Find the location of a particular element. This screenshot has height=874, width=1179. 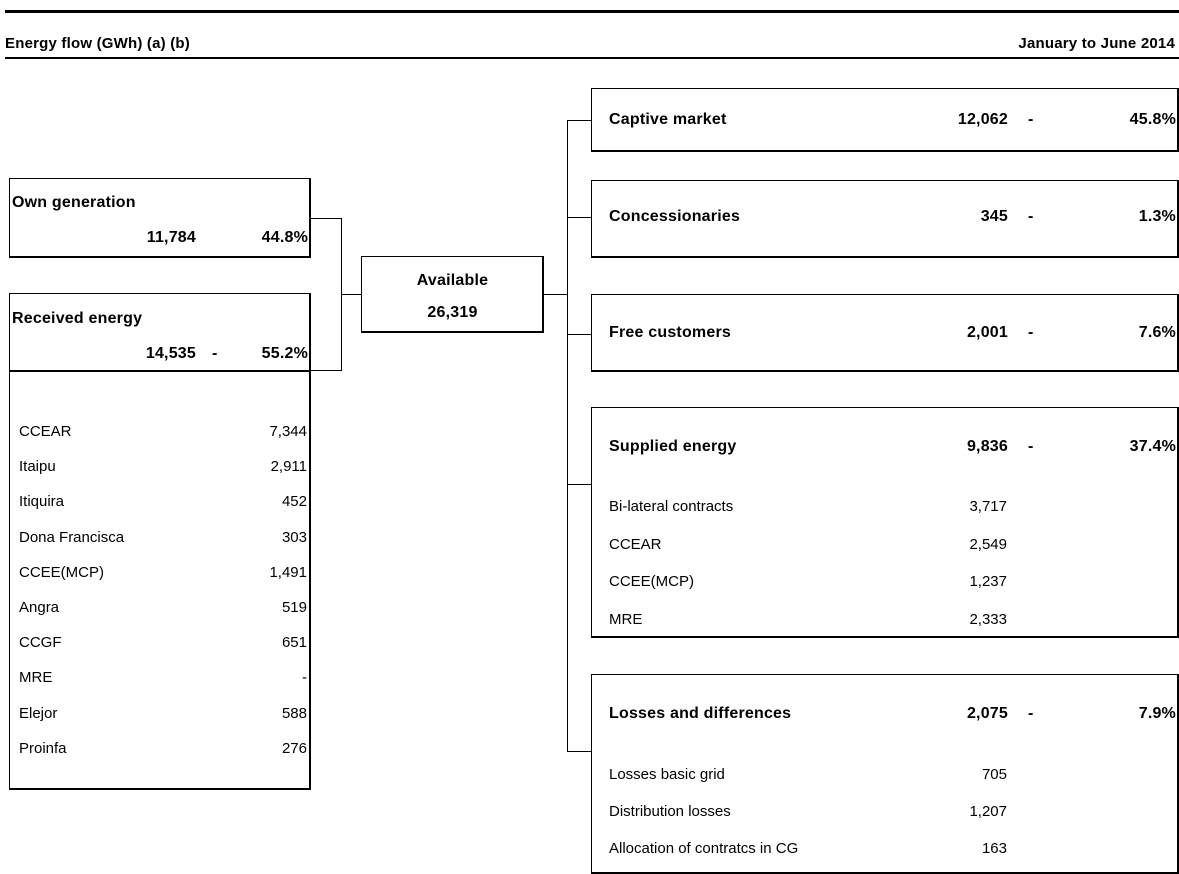

supplied-energy-value: 9,836 is located at coordinates (987, 446).